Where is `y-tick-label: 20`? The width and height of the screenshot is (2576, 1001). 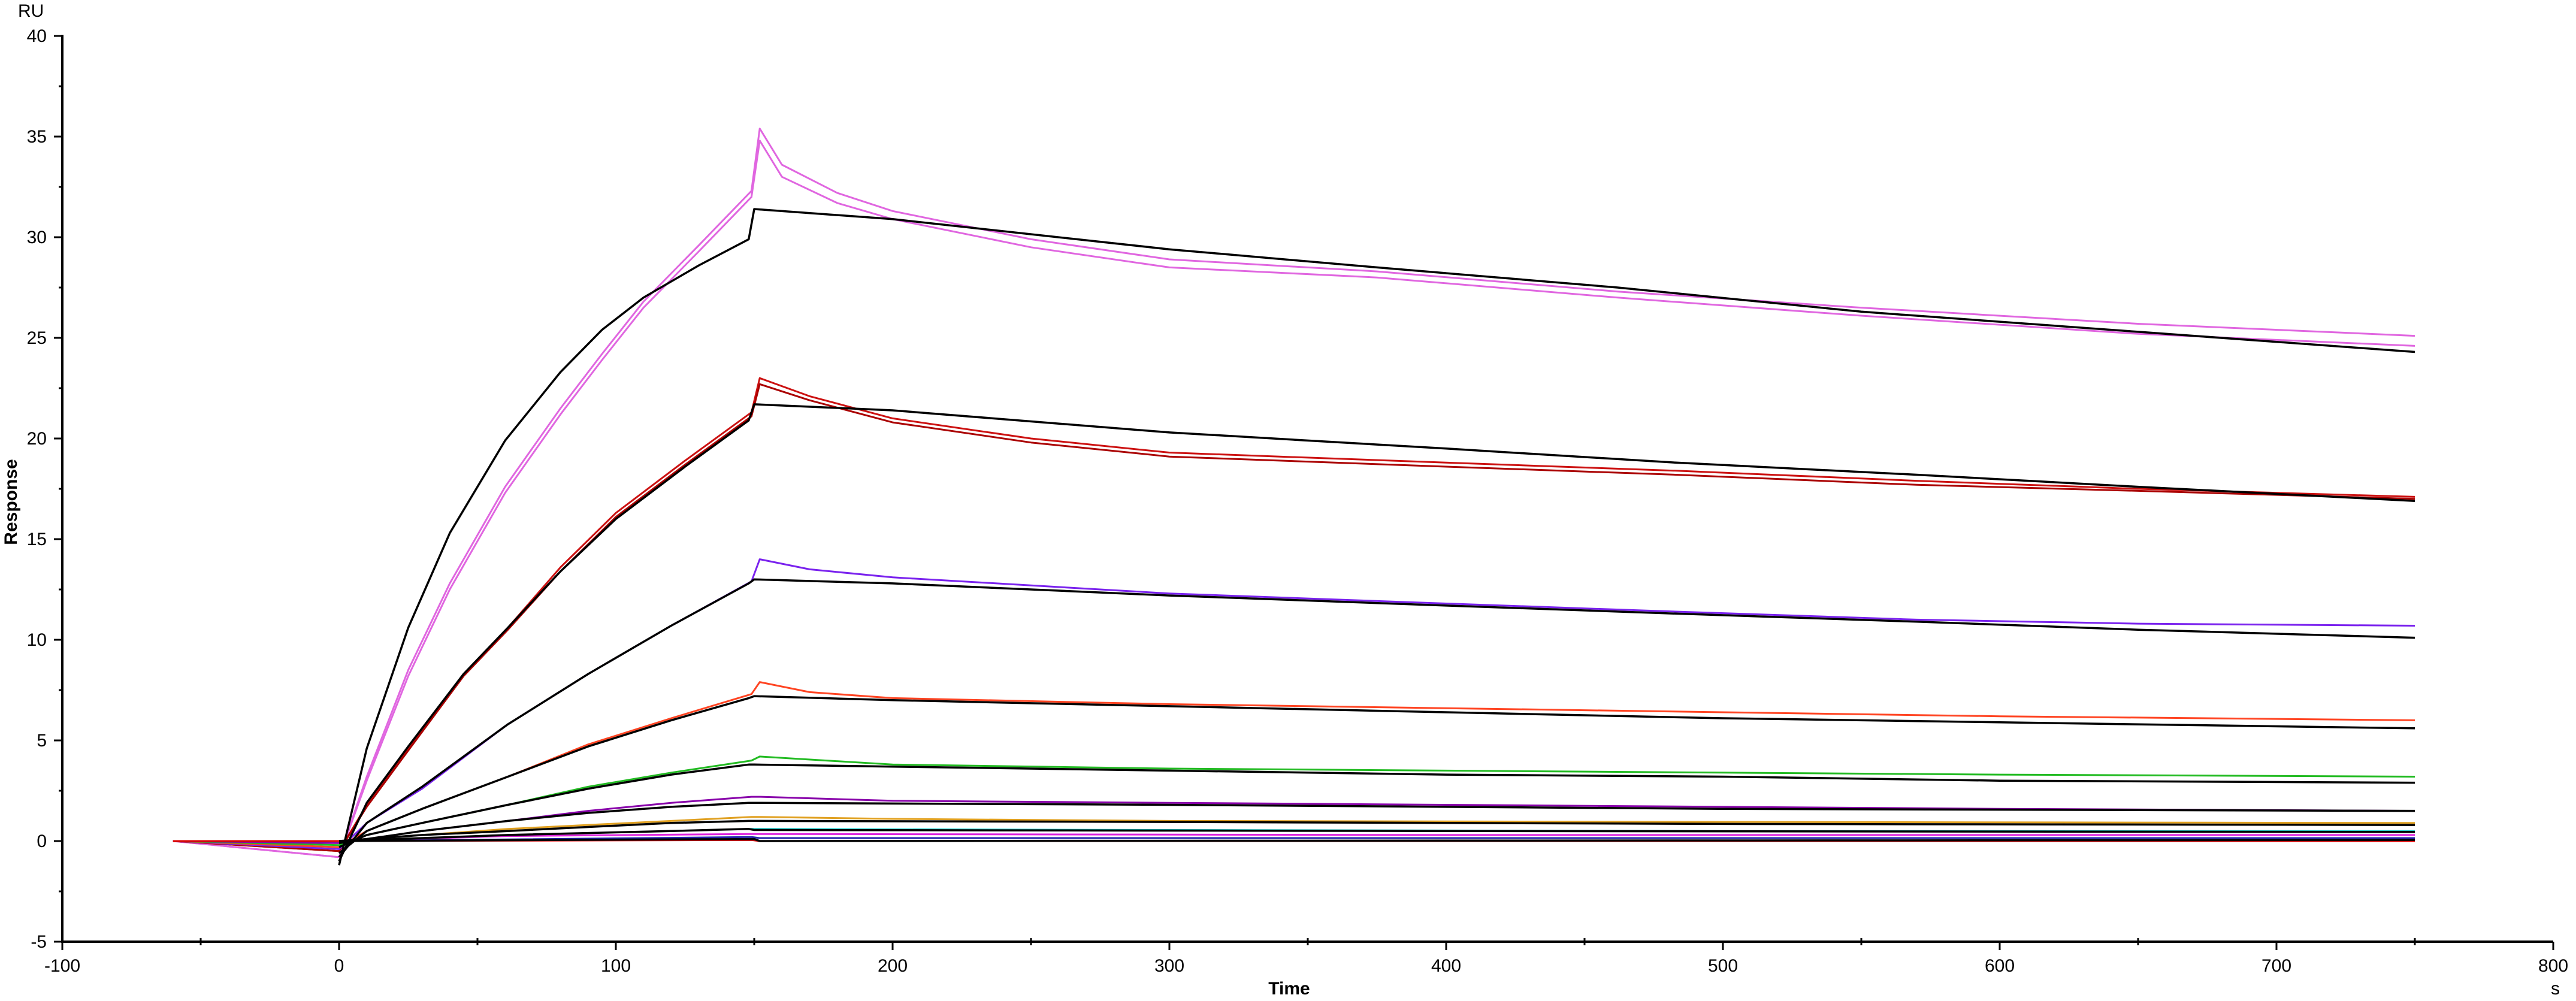
y-tick-label: 20 is located at coordinates (37, 439).